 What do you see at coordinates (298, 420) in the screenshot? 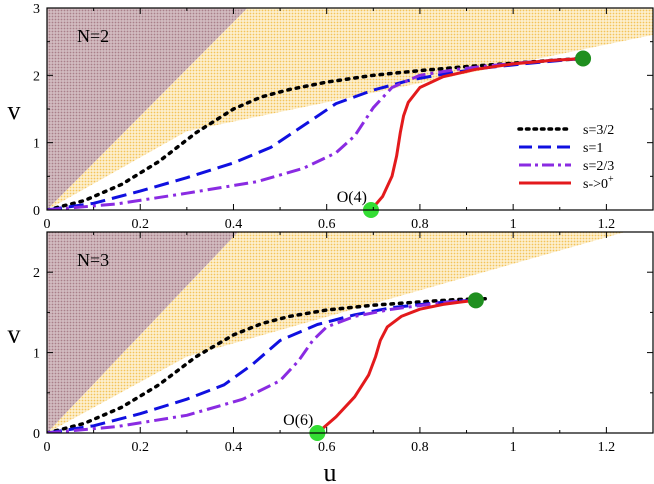
I see `annotation-label: O(6)` at bounding box center [298, 420].